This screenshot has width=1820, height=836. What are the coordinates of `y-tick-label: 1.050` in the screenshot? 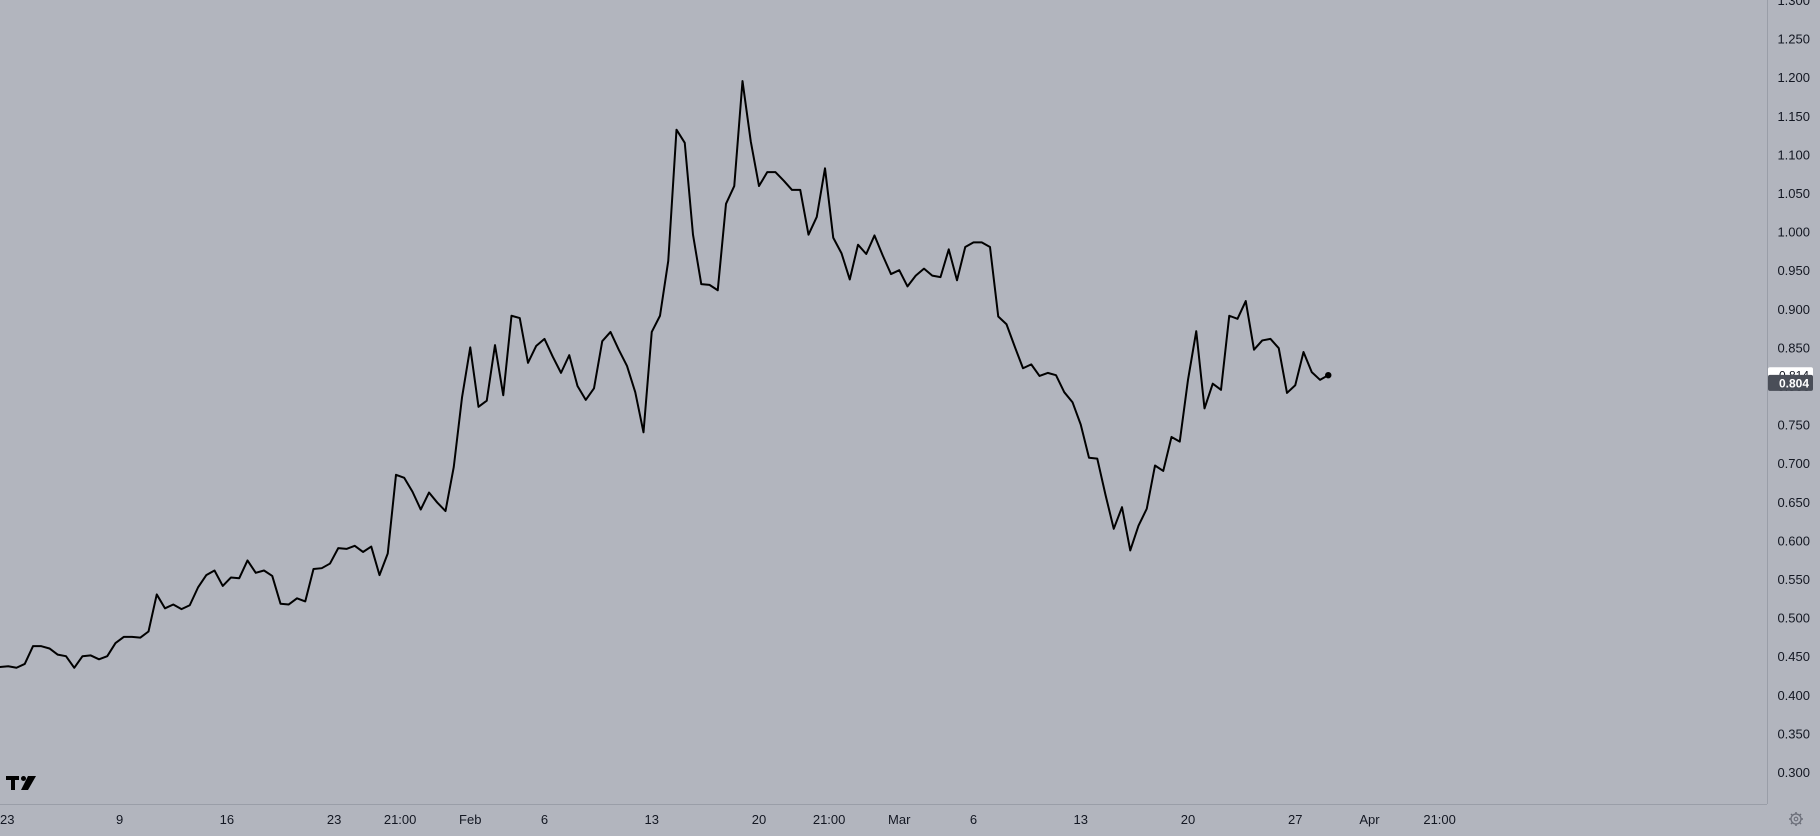 It's located at (1793, 193).